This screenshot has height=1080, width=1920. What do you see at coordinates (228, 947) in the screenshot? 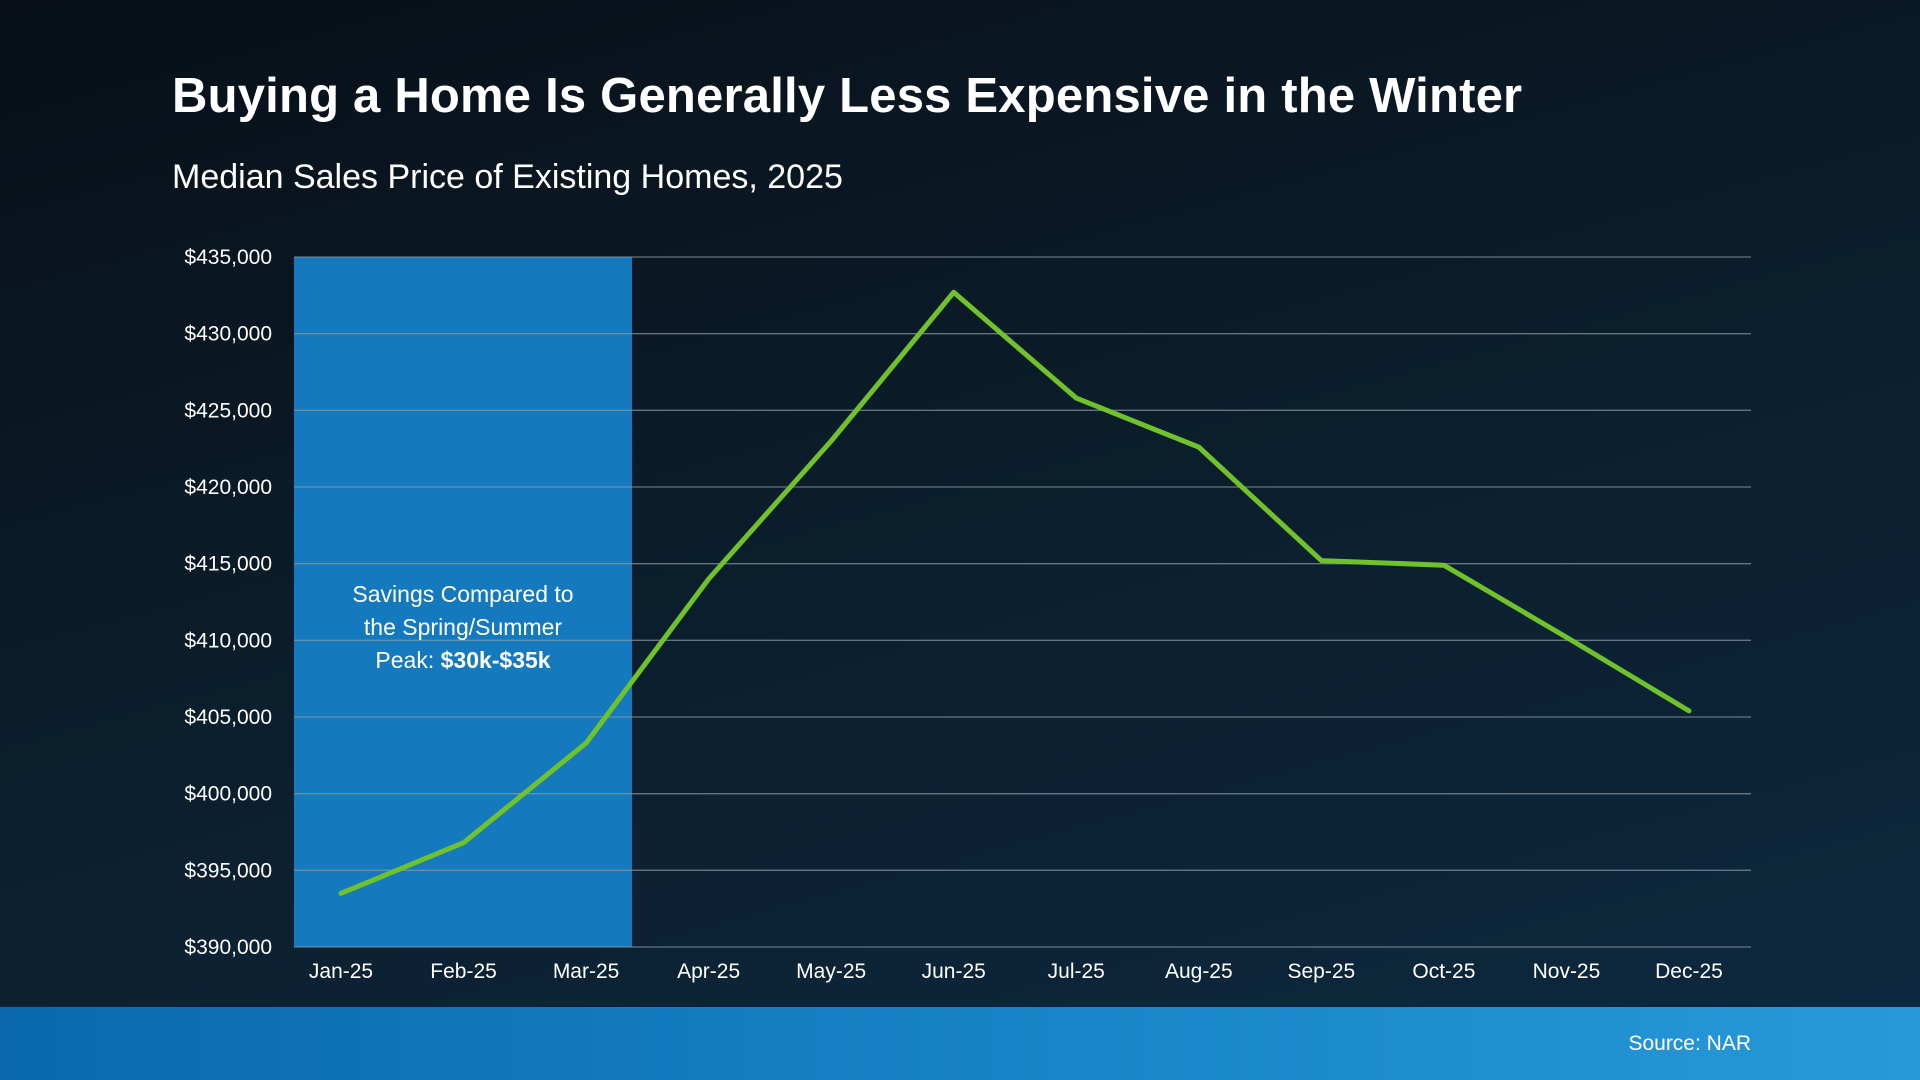
I see `y-tick-label: $390,000` at bounding box center [228, 947].